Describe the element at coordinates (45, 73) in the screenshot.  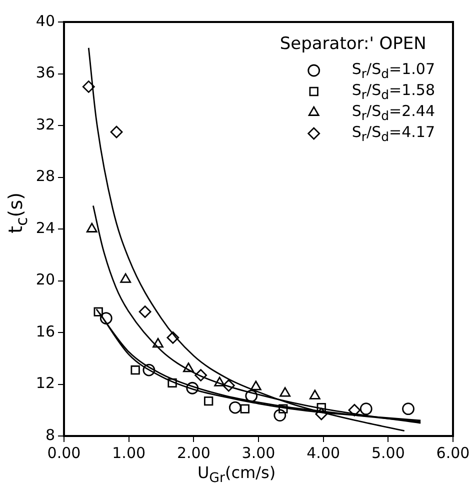
I see `y-tick-label: 36` at that location.